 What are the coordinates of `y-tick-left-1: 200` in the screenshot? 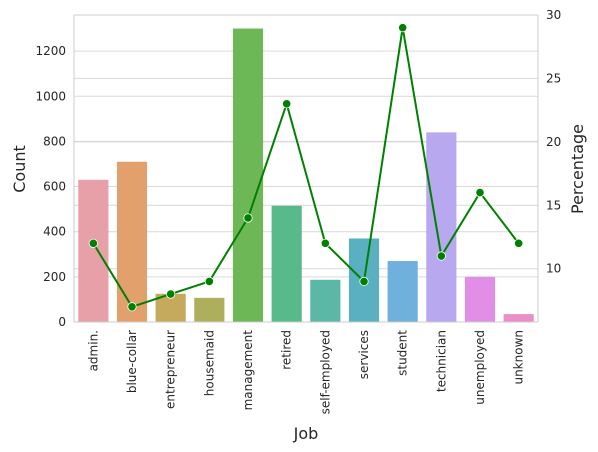 It's located at (54, 277).